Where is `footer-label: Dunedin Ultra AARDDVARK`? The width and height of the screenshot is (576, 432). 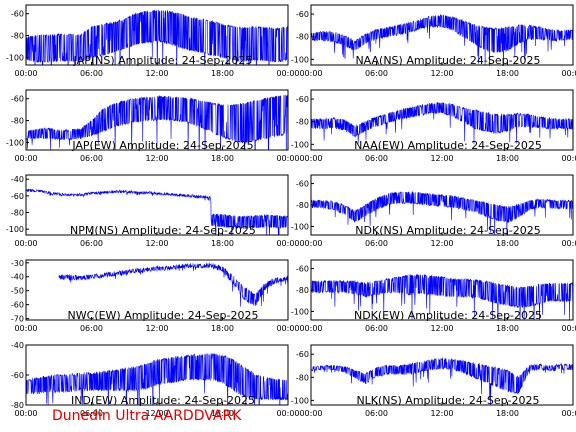
footer-label: Dunedin Ultra AARDDVARK is located at coordinates (147, 416).